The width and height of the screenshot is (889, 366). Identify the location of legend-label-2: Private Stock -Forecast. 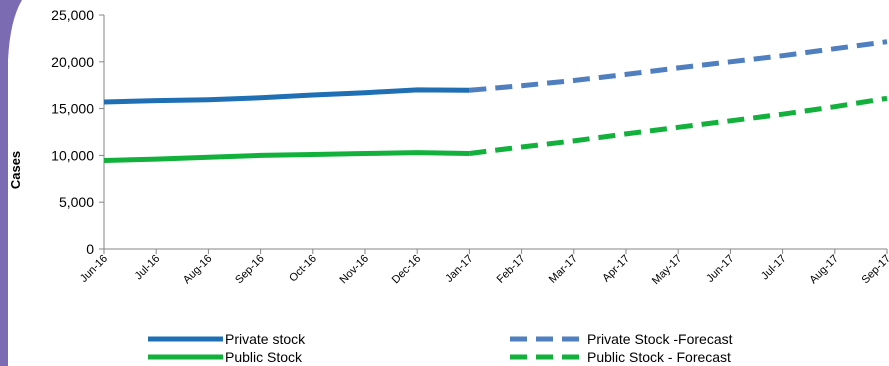
(660, 339).